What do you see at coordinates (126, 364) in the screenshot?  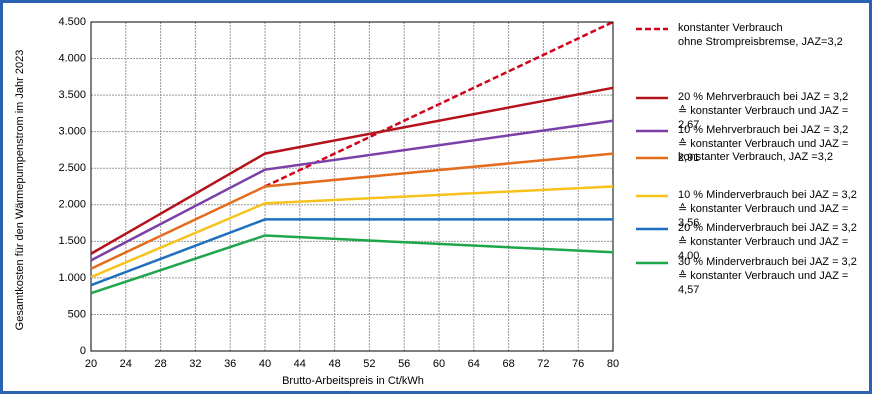 I see `x-tick-label: 24` at bounding box center [126, 364].